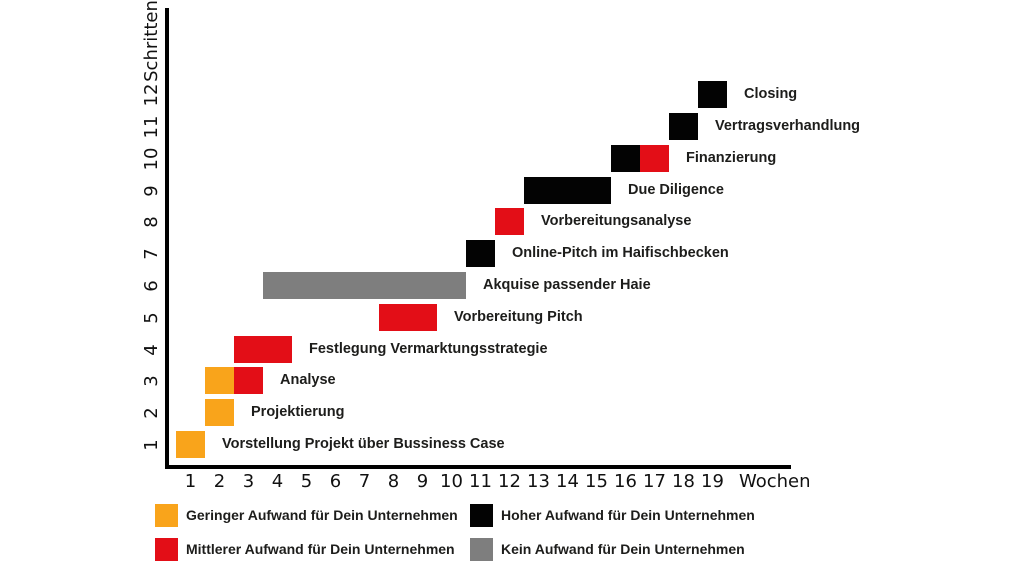 The image size is (1024, 572). What do you see at coordinates (277, 481) in the screenshot?
I see `x-tick-label: 4` at bounding box center [277, 481].